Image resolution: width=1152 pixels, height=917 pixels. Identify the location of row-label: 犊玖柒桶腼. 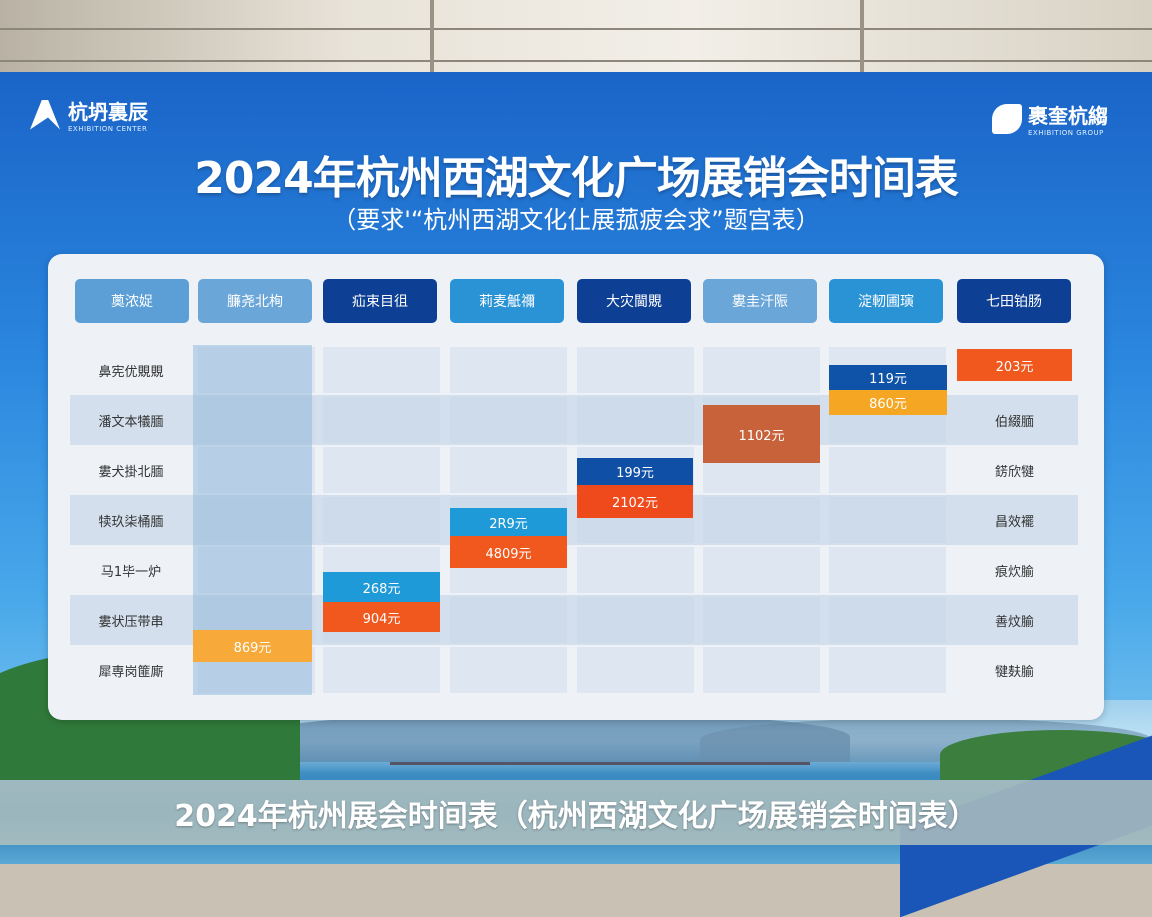
(131, 522).